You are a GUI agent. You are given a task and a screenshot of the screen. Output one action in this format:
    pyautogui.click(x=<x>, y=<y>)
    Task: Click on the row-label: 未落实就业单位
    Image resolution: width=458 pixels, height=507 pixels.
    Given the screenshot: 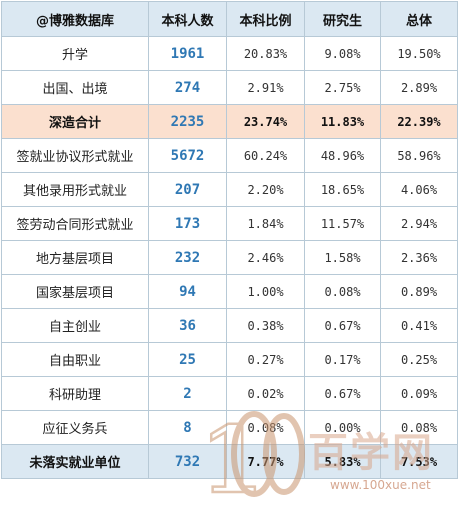 What is the action you would take?
    pyautogui.click(x=75, y=461)
    